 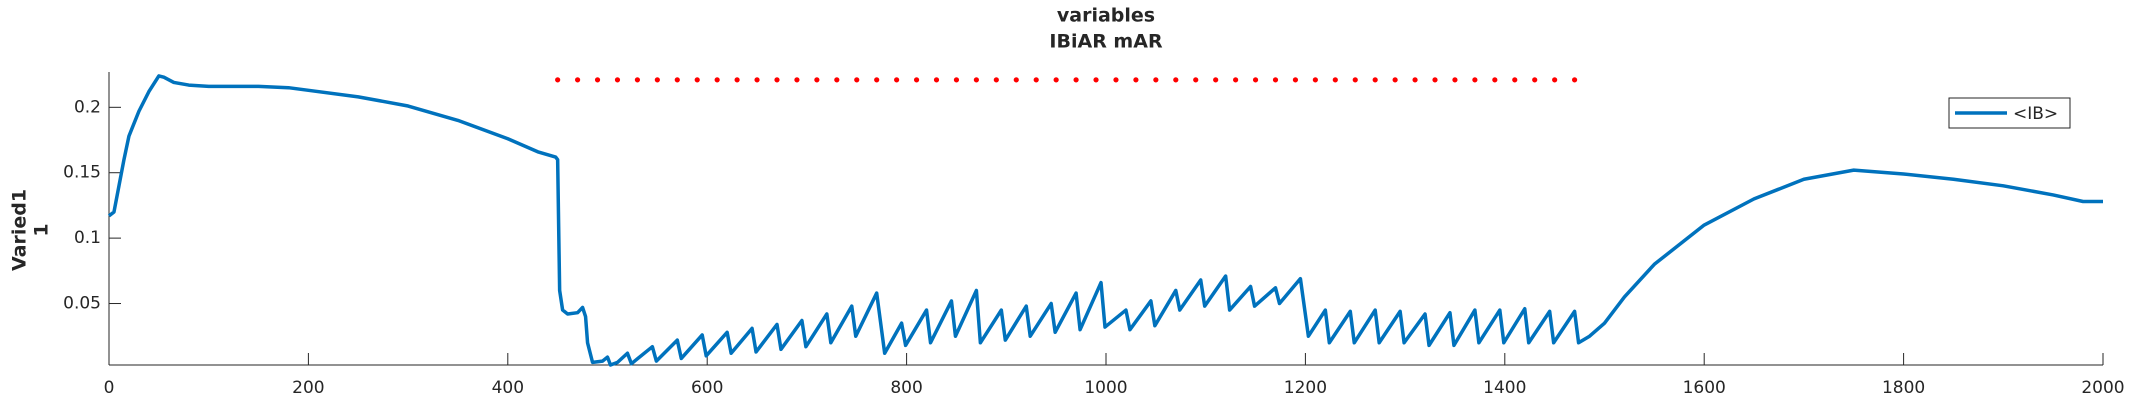 What do you see at coordinates (707, 388) in the screenshot?
I see `x-tick-label: 600` at bounding box center [707, 388].